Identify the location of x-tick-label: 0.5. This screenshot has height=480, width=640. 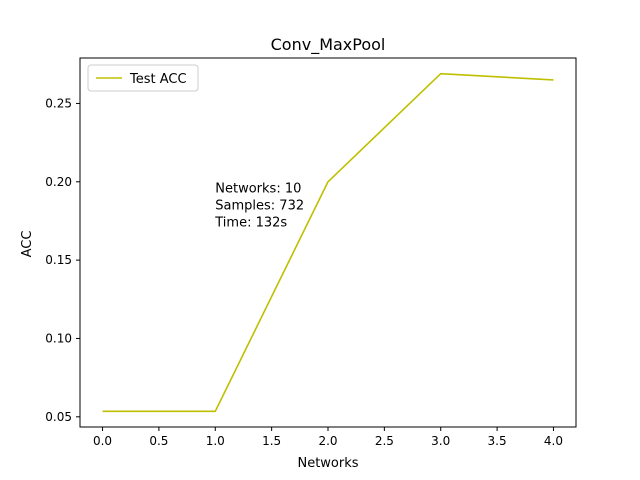
(158, 441).